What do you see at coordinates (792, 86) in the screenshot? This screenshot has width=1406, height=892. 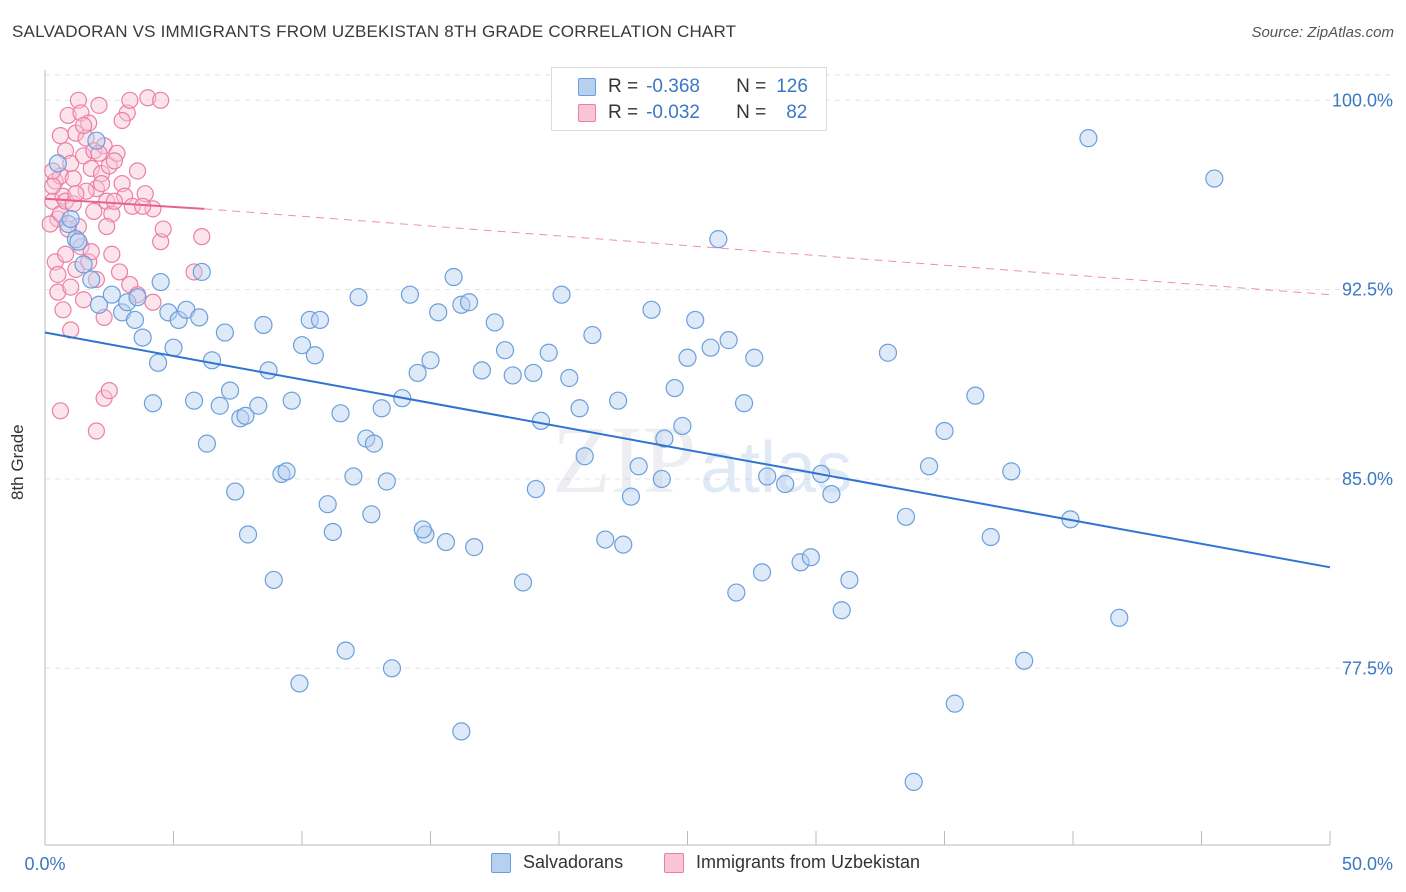 I see `legend-n-value: 126` at bounding box center [792, 86].